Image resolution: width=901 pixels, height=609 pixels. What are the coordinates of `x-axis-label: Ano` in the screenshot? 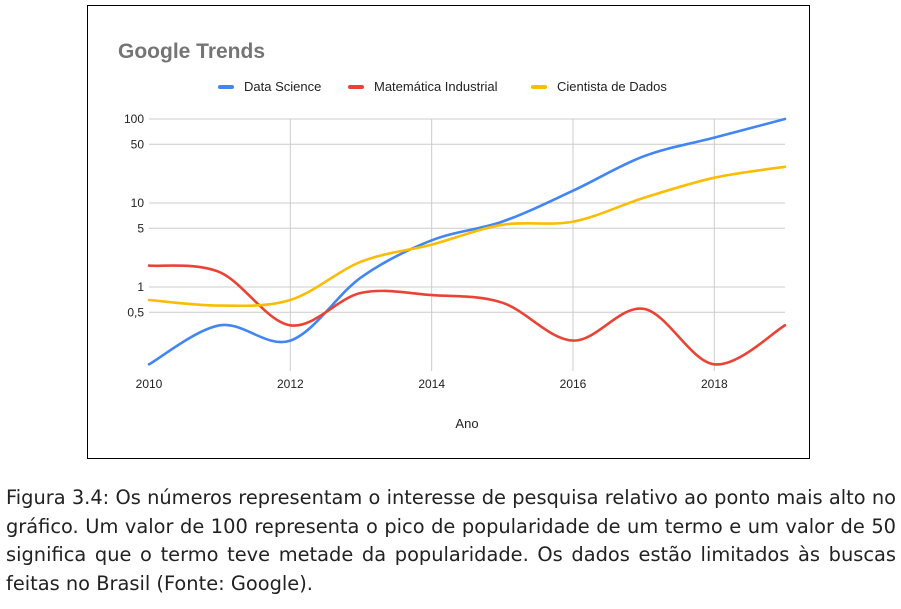 It's located at (466, 423).